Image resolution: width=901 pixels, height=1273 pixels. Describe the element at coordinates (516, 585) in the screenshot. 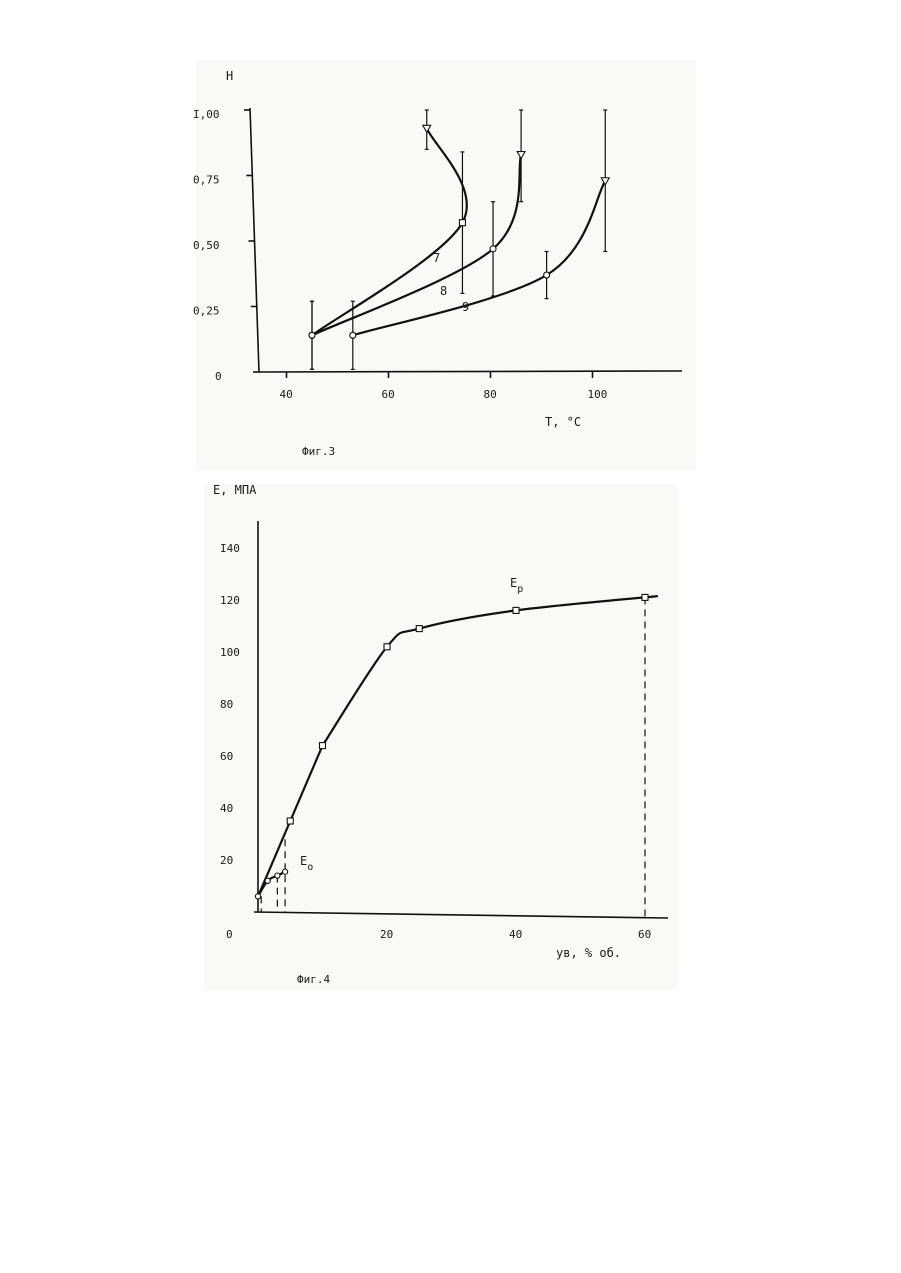

I see `fig4-series-label-Ep: Ep` at that location.